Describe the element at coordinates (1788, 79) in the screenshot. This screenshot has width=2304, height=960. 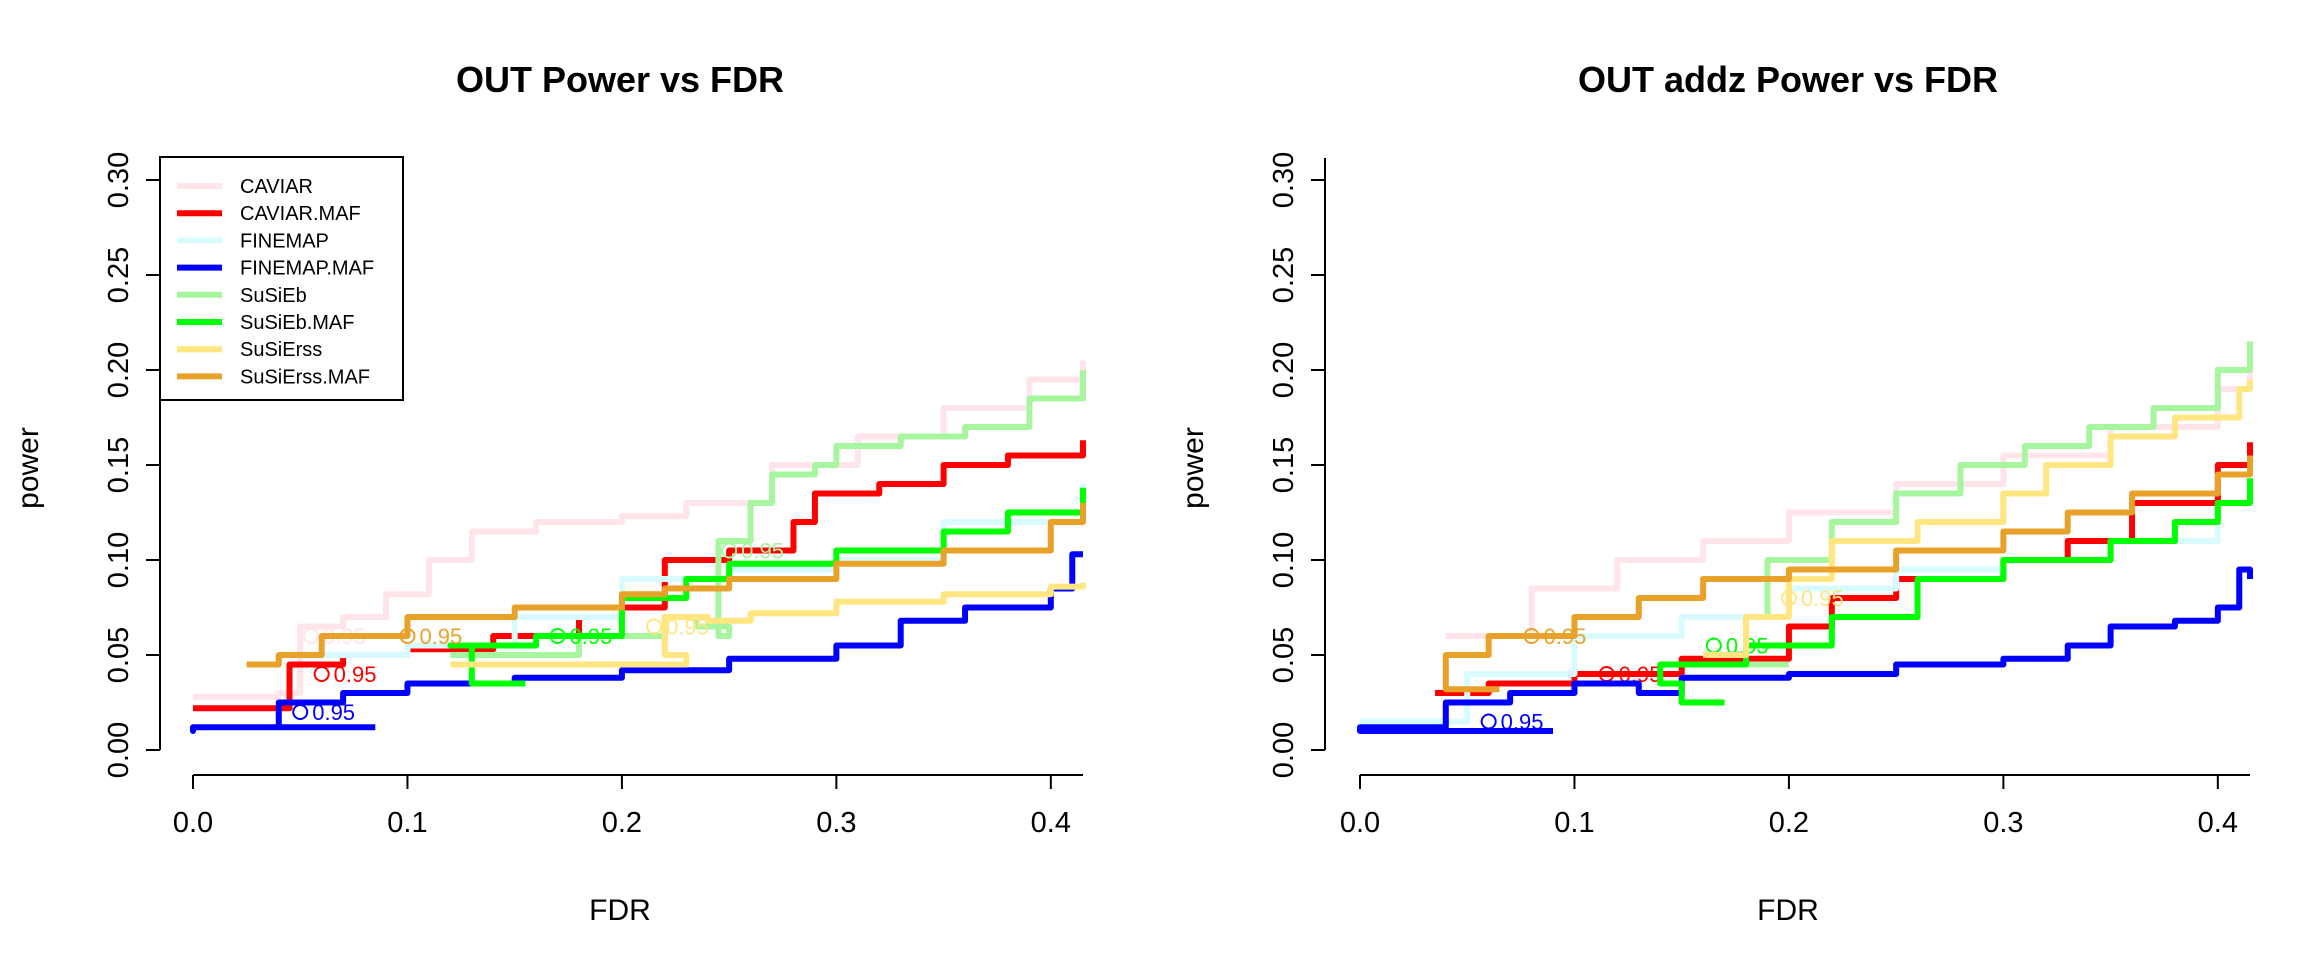
I see `chart-title: OUT addz Power vs FDR` at that location.